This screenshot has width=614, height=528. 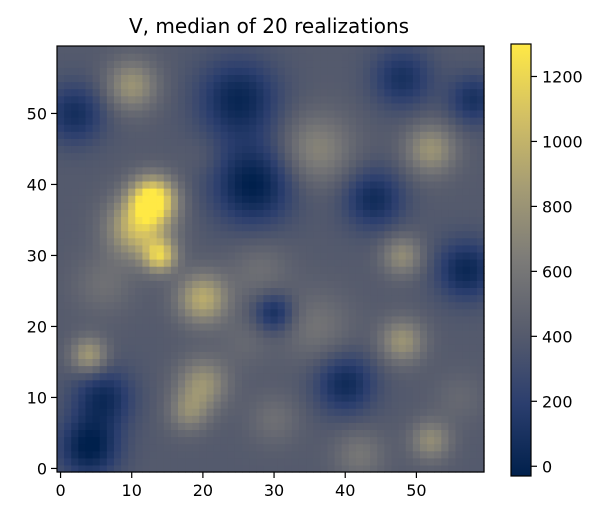 What do you see at coordinates (562, 141) in the screenshot?
I see `colorbar-tick-label: 1000` at bounding box center [562, 141].